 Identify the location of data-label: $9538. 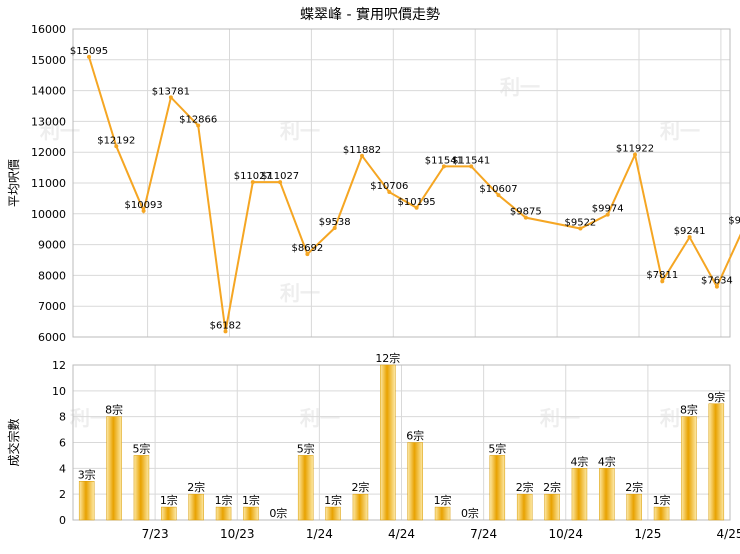
(335, 222).